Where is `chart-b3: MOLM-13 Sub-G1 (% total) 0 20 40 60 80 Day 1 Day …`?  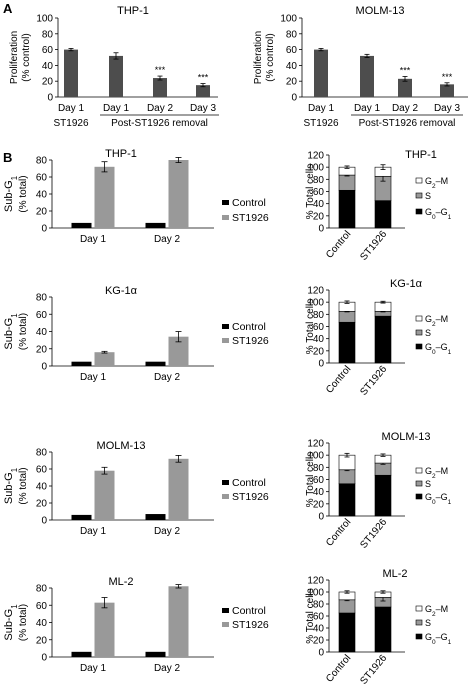
chart-b3: MOLM-13 Sub-G1 (% total) 0 20 40 60 80 Day 1 Day … is located at coordinates (136, 488).